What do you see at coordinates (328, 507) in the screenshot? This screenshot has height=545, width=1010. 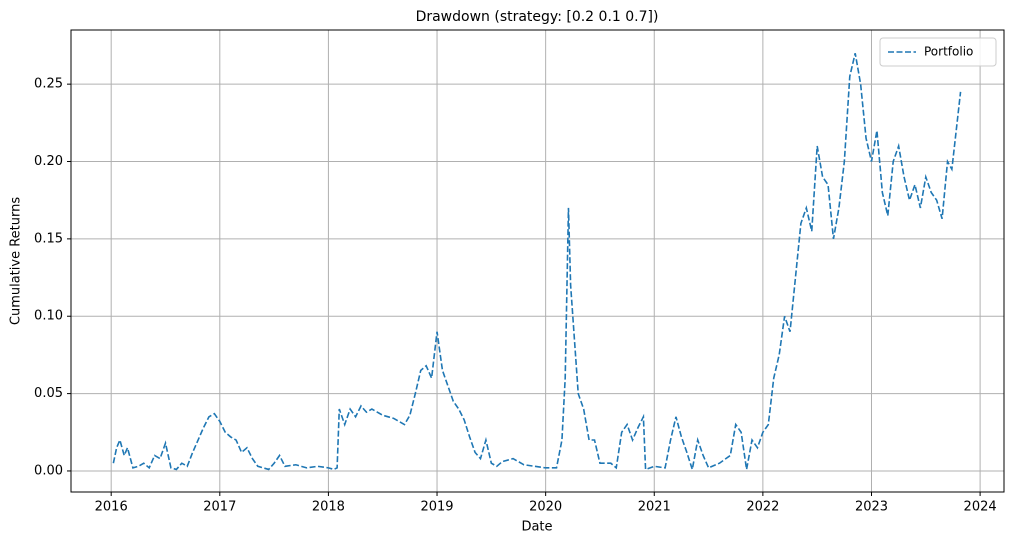 I see `x-tick-label: 2018` at bounding box center [328, 507].